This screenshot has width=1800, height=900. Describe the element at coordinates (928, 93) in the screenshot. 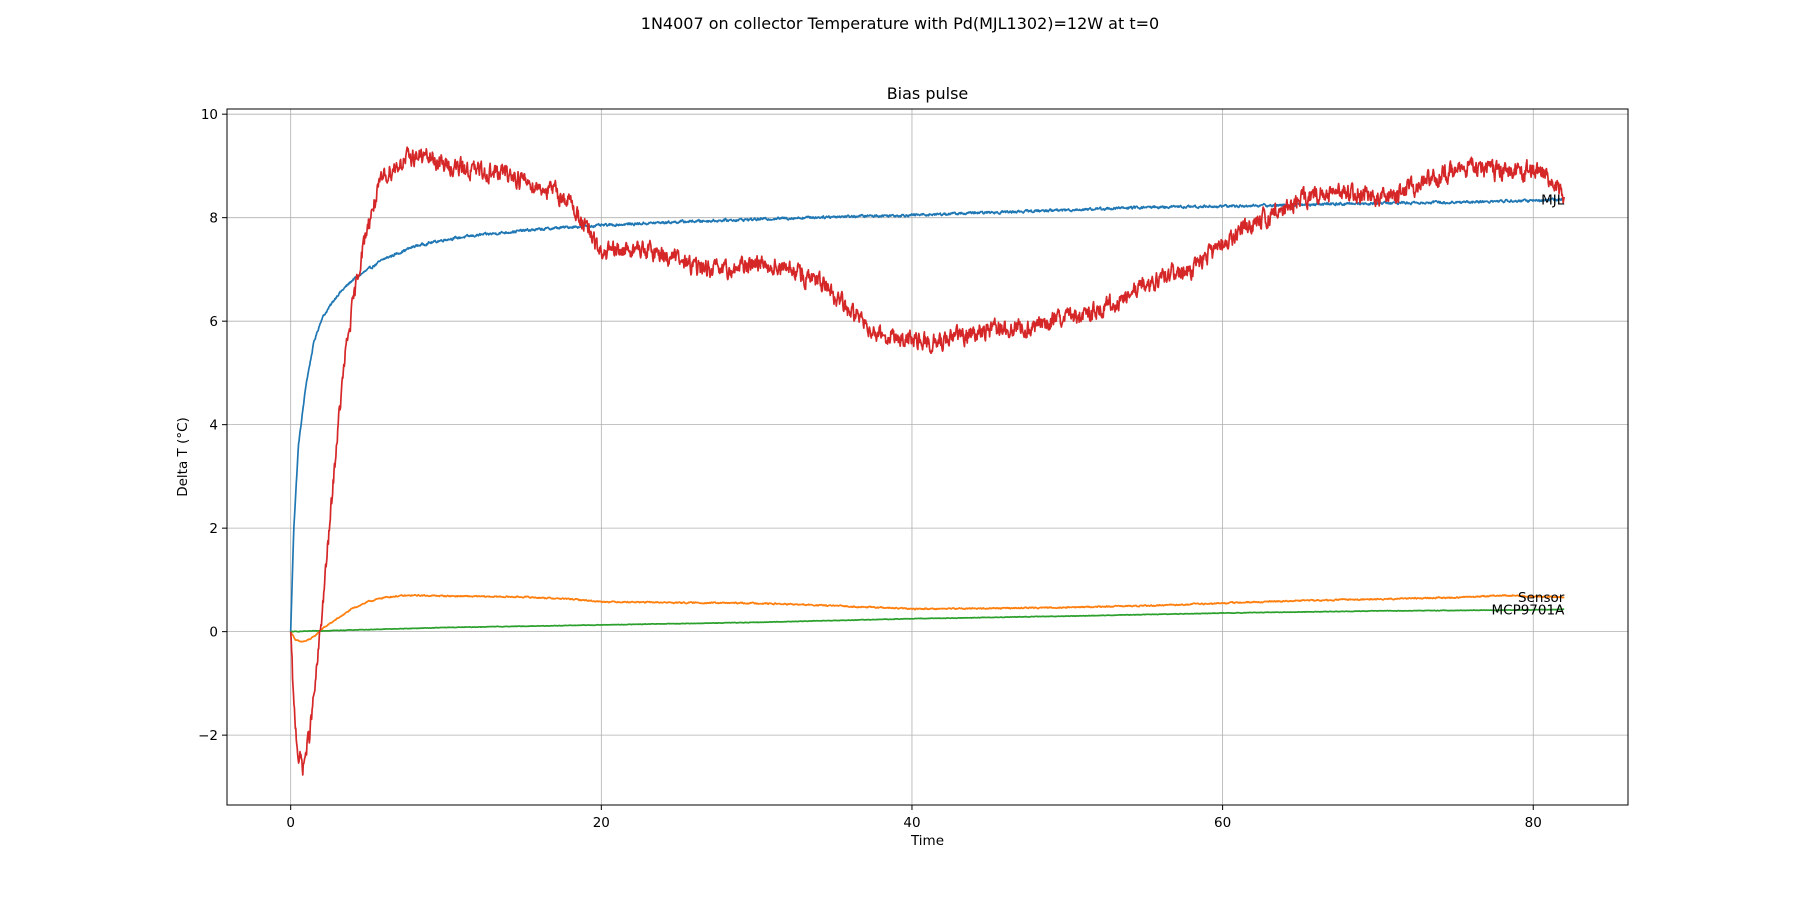

I see `chart-title: Bias pulse` at that location.